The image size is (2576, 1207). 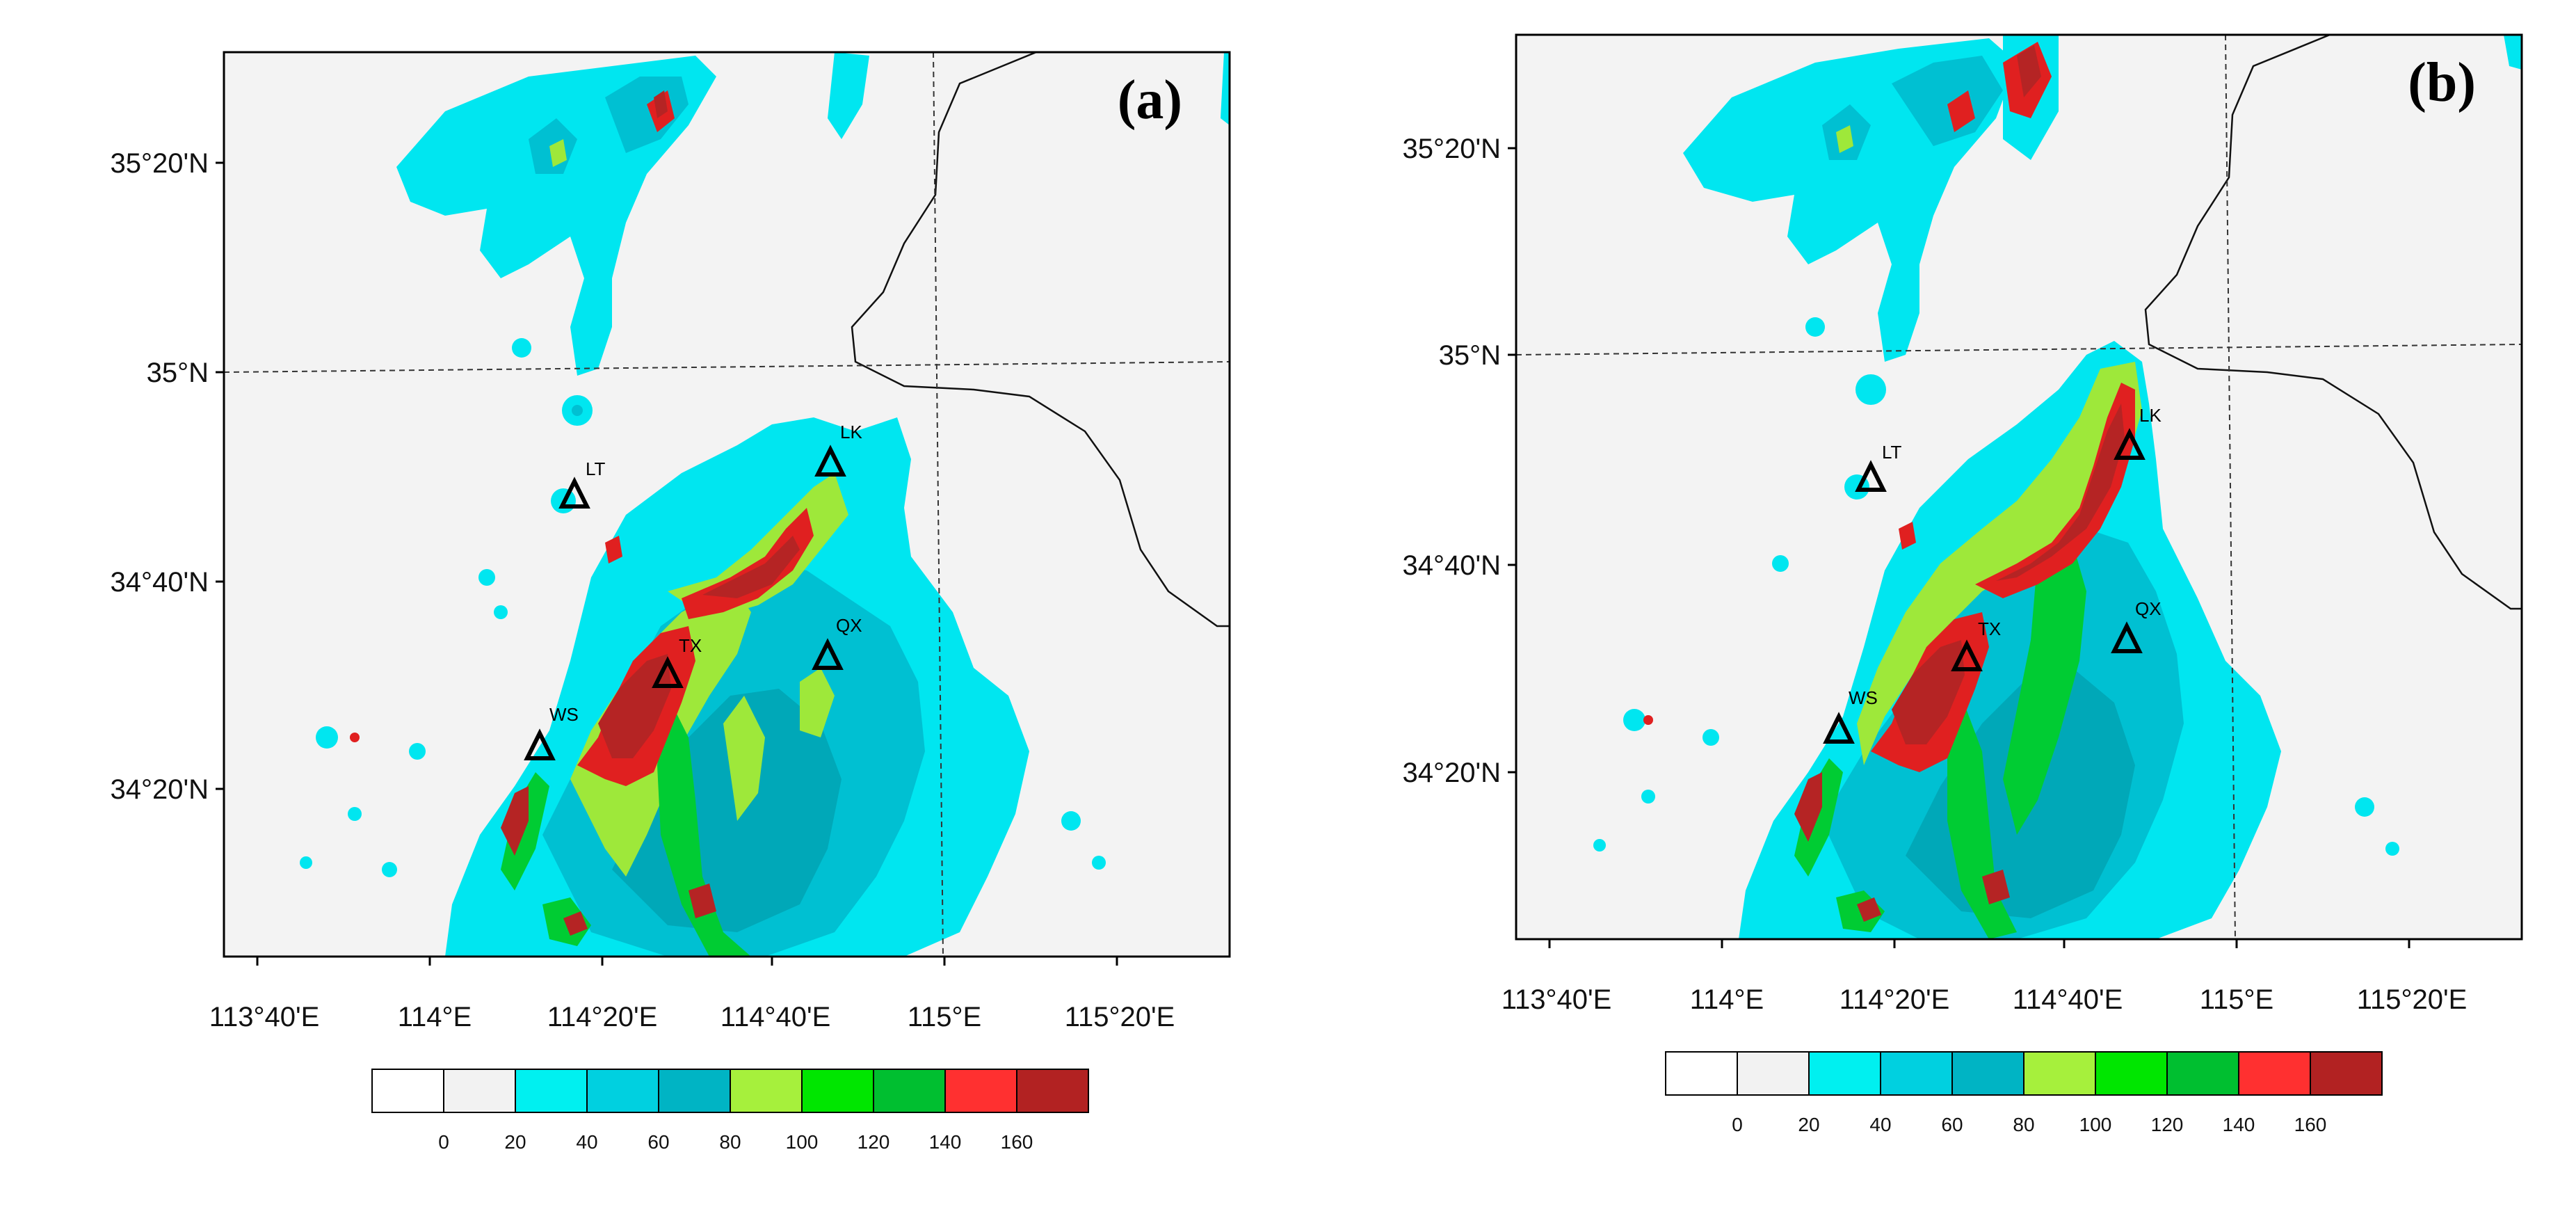 I want to click on panel-label: (b), so click(x=2442, y=82).